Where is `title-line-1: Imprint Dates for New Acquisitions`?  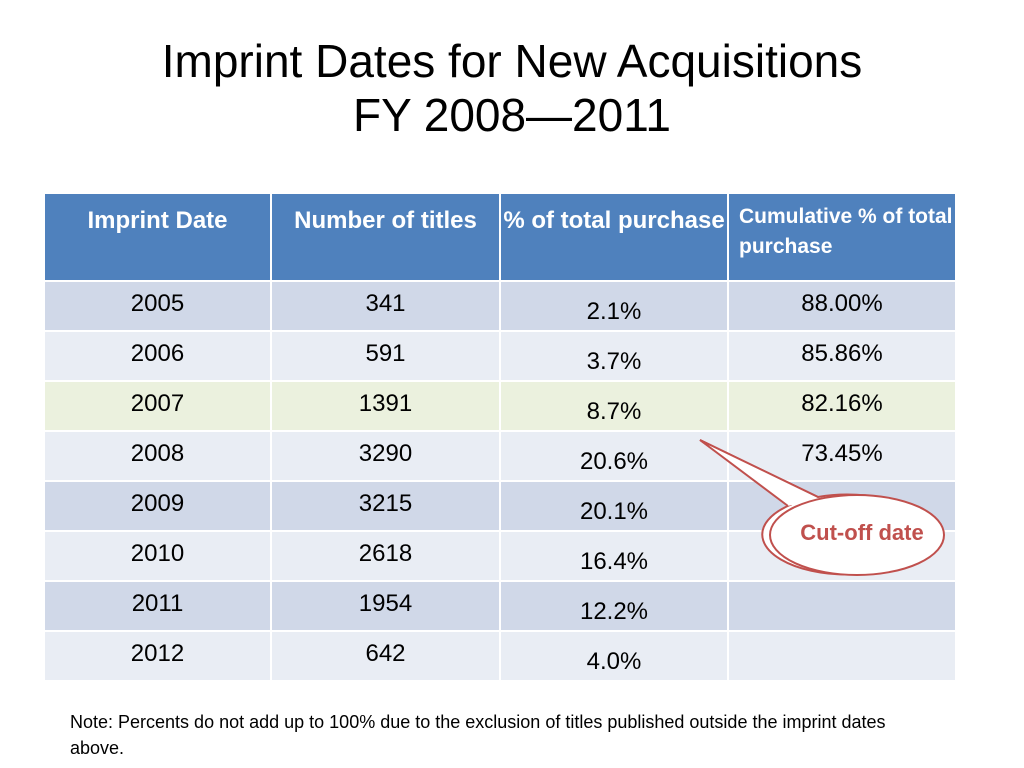
title-line-1: Imprint Dates for New Acquisitions is located at coordinates (512, 61).